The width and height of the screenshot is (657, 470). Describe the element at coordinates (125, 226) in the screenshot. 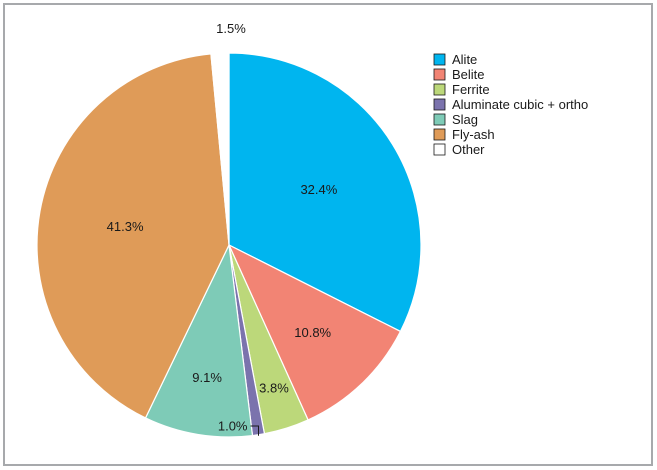

I see `slice-label-fly-ash: 41.3%` at that location.